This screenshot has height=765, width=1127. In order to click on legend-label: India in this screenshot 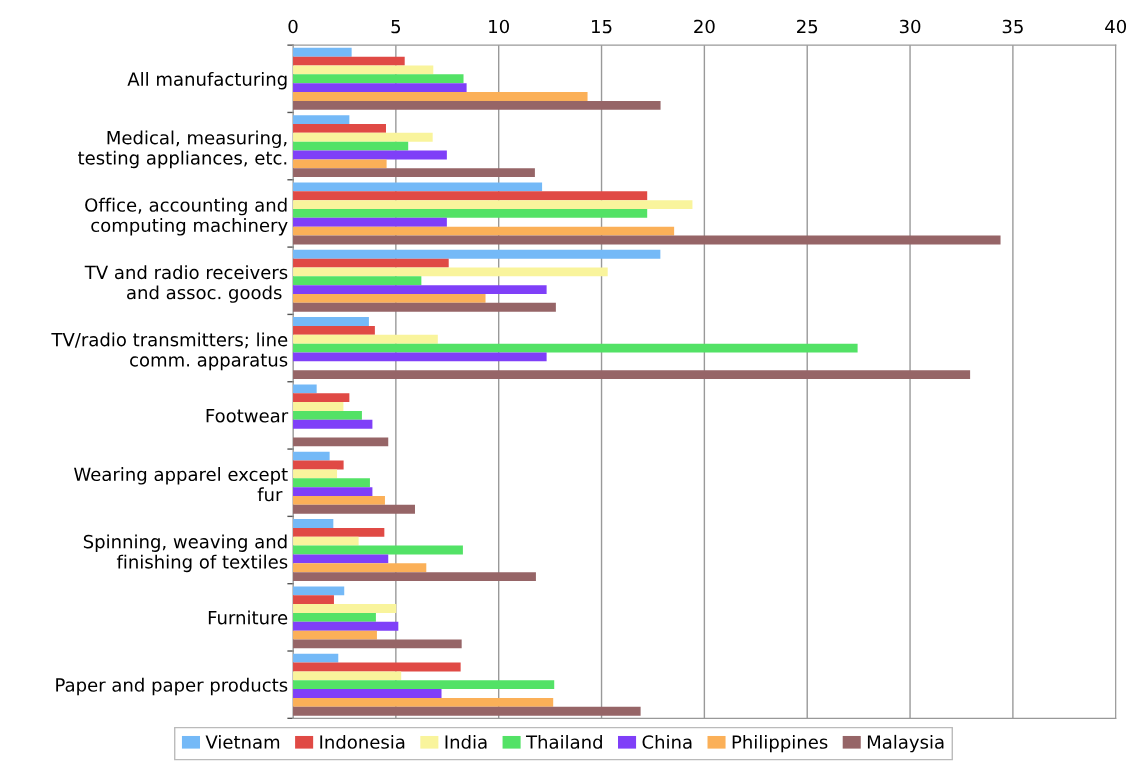, I will do `click(466, 741)`.